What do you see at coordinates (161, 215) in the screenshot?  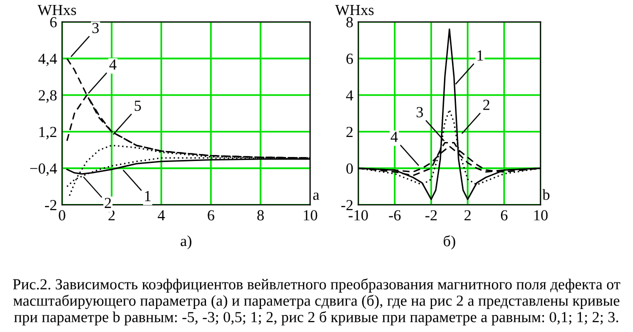 I see `x-tick-label: 4` at bounding box center [161, 215].